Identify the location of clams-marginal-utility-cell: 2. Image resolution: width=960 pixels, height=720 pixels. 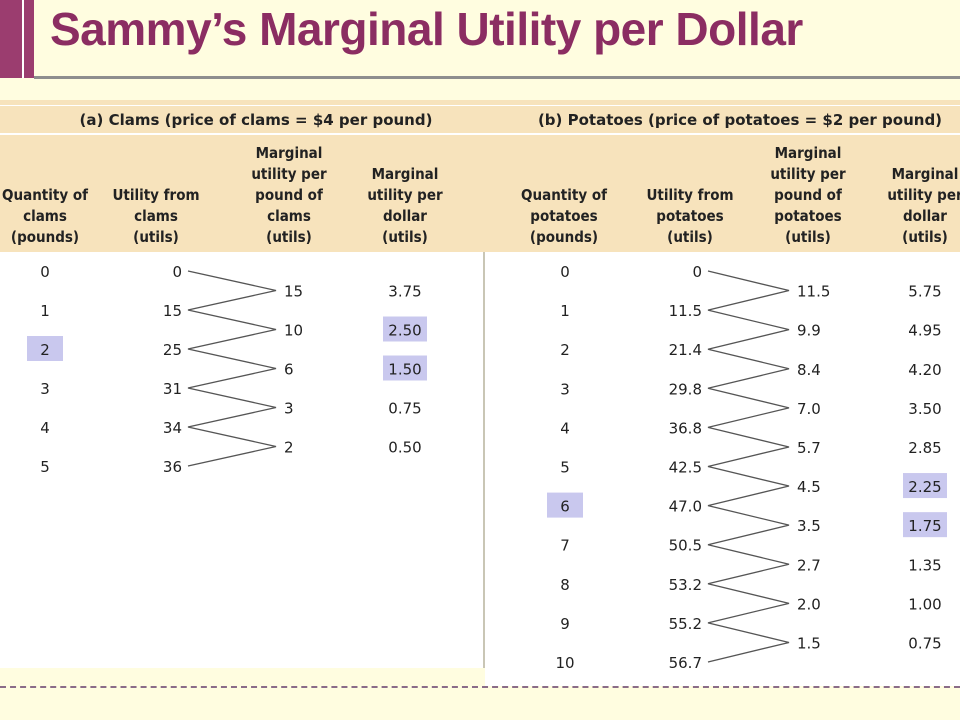
(289, 448).